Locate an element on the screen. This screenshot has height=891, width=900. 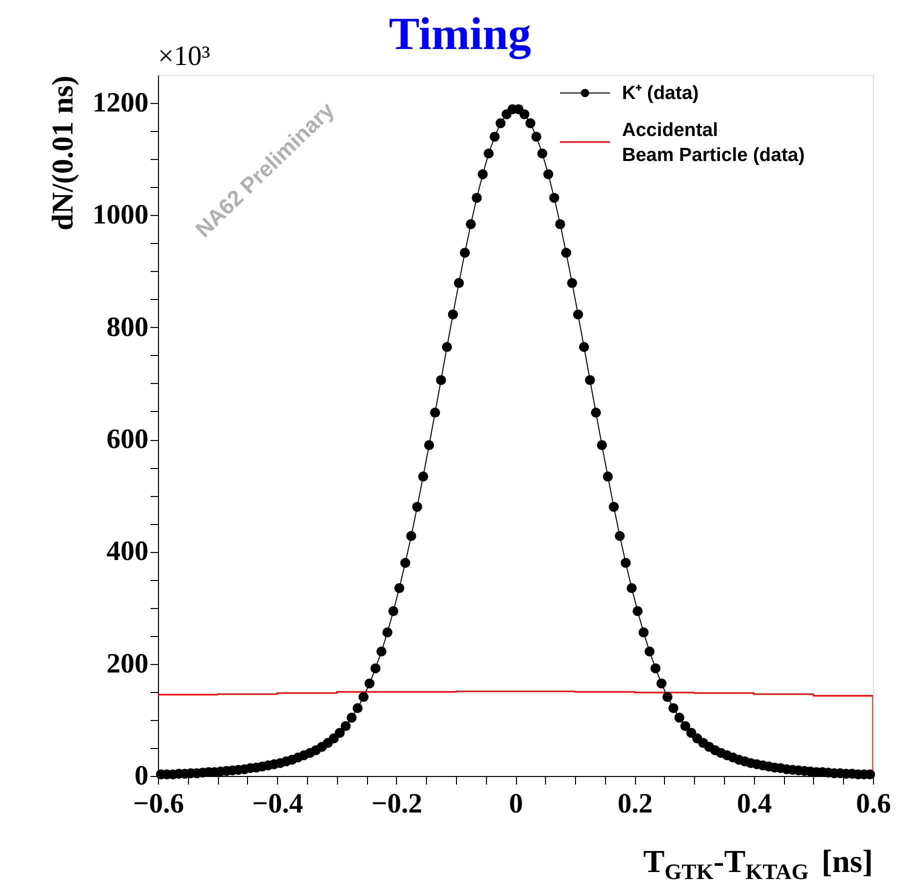
text: ×10³ is located at coordinates (184, 56).